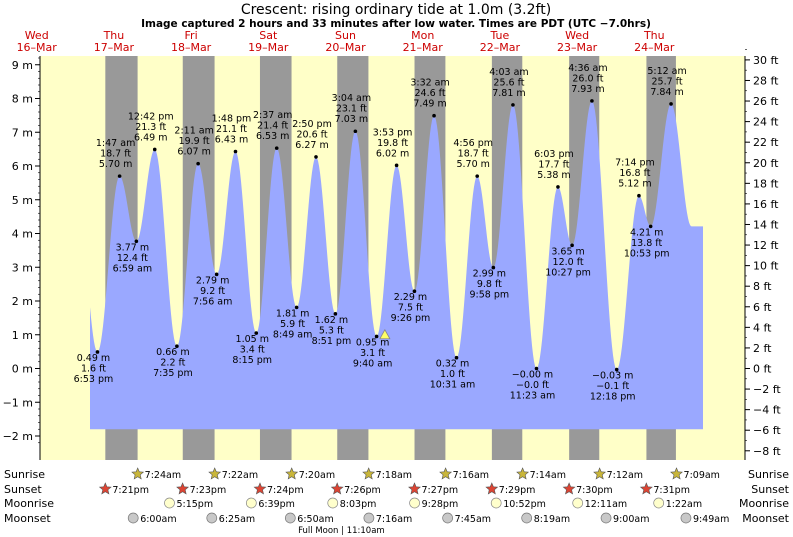 This screenshot has width=793, height=537. What do you see at coordinates (647, 253) in the screenshot?
I see `tide-label: 10:53 pm` at bounding box center [647, 253].